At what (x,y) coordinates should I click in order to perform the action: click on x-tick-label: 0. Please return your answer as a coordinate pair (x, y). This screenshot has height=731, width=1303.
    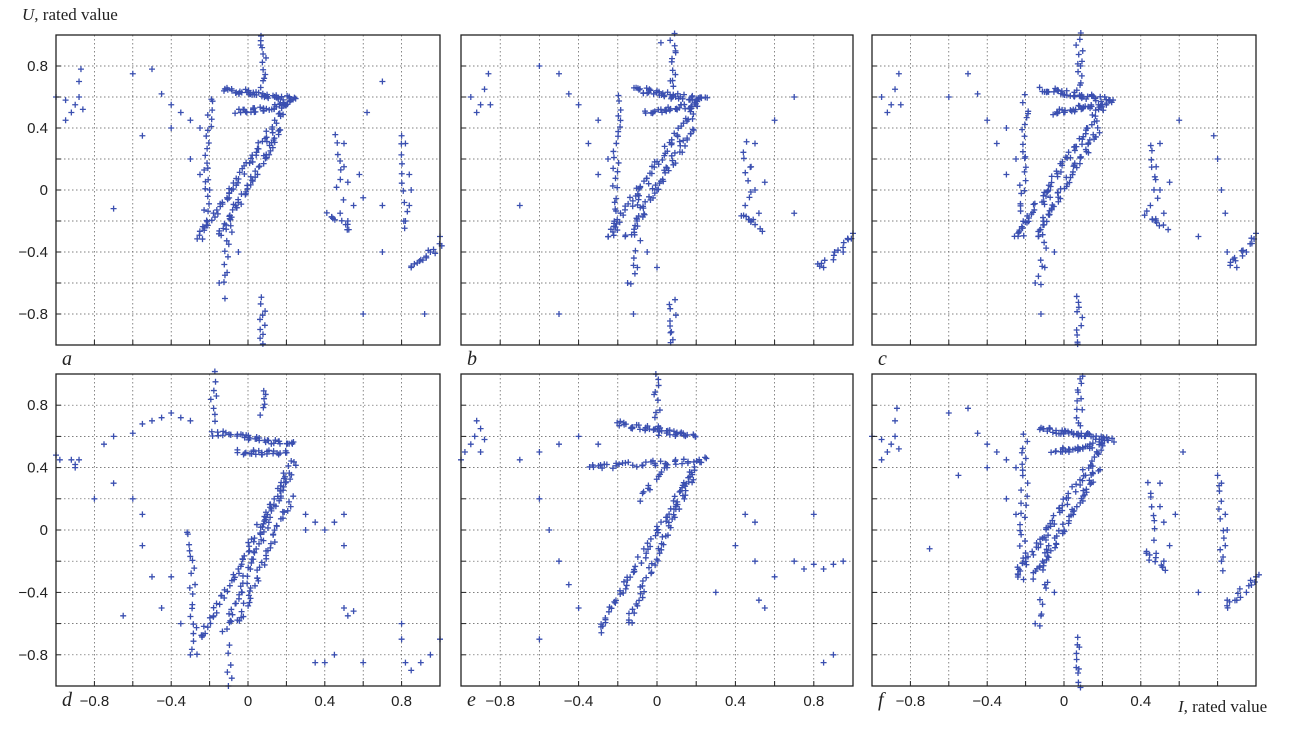
    Looking at the image, I should click on (1064, 701).